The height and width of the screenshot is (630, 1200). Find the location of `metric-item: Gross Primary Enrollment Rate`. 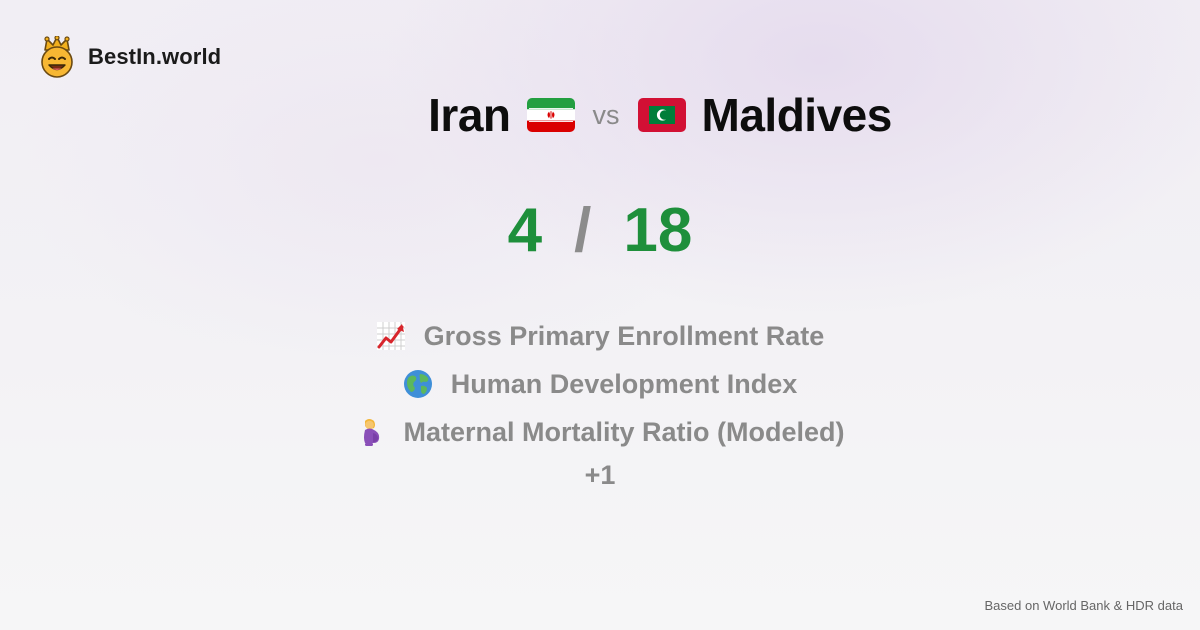

metric-item: Gross Primary Enrollment Rate is located at coordinates (600, 336).